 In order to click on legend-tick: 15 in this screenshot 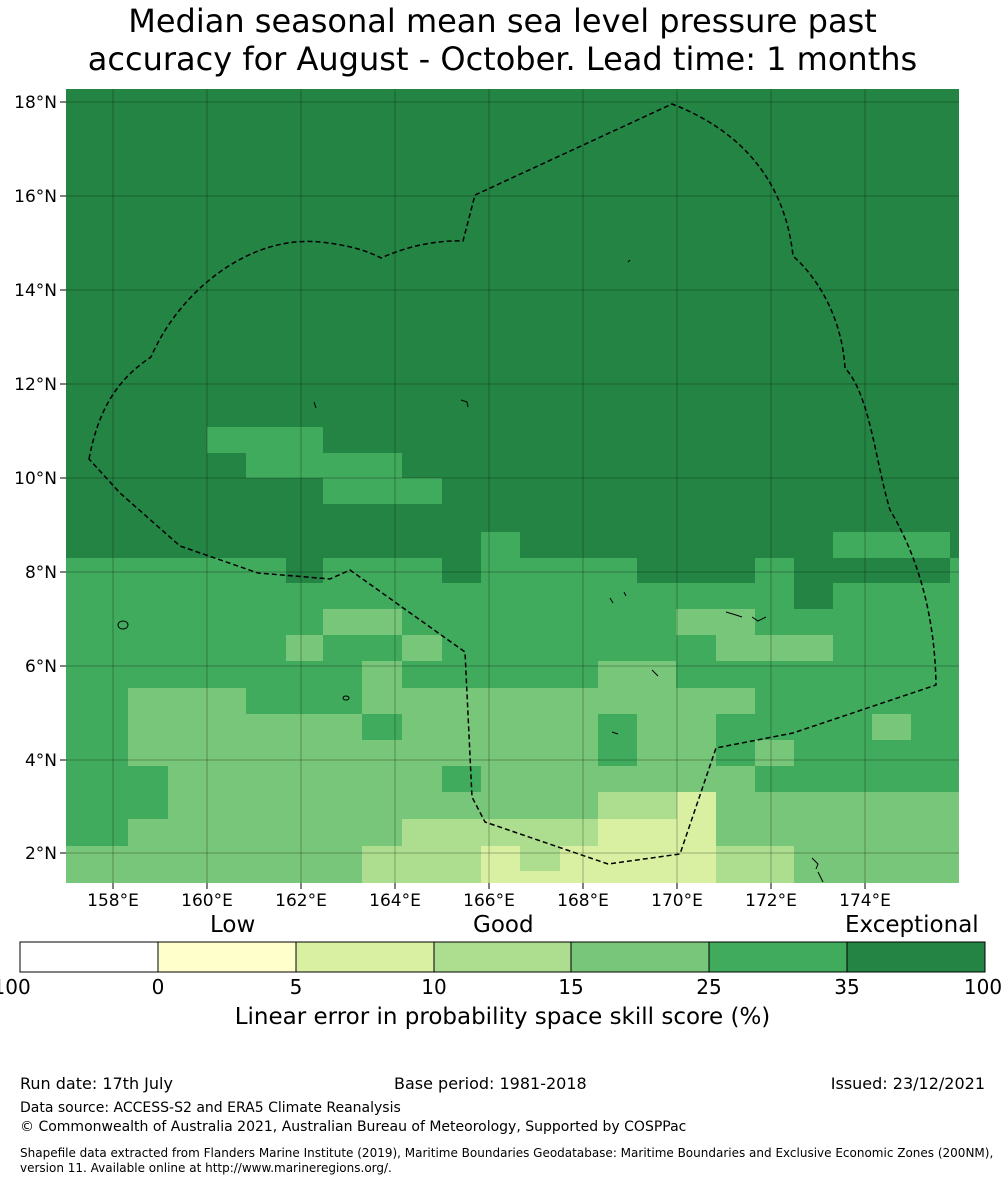, I will do `click(571, 987)`.